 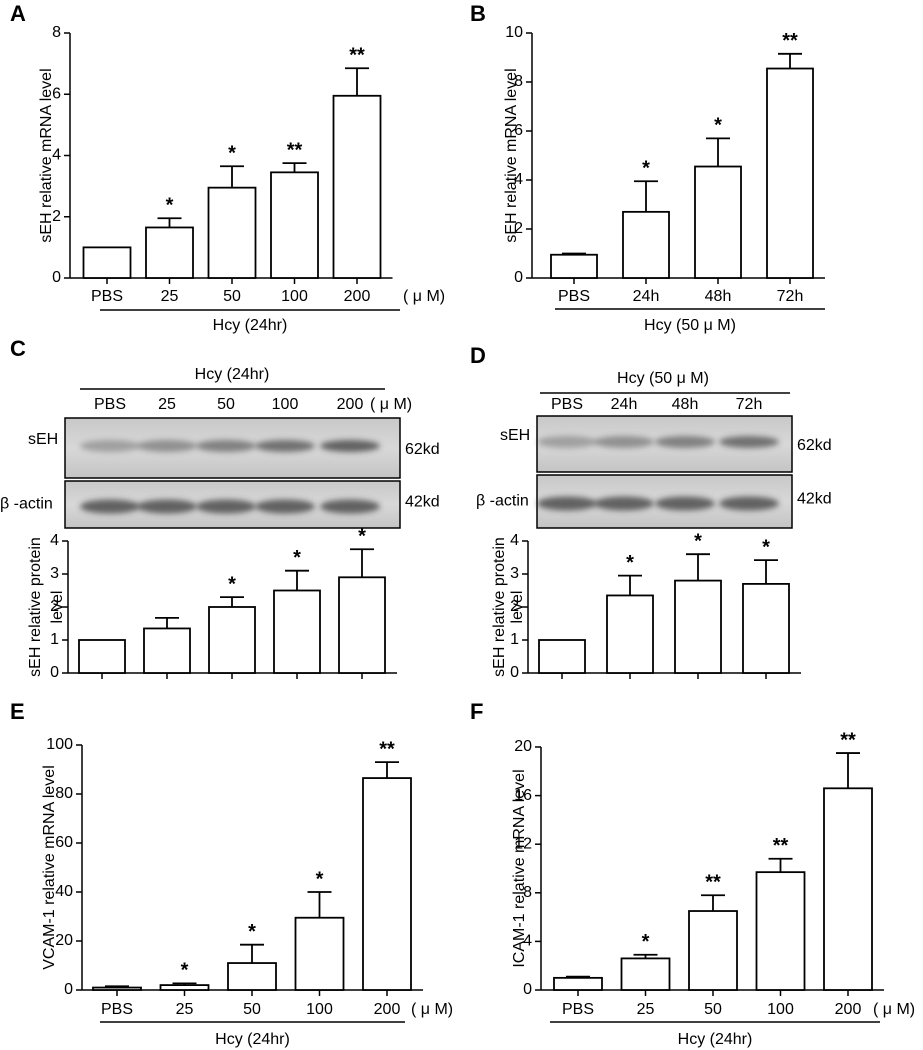 What do you see at coordinates (54, 639) in the screenshot?
I see `y-tick-label: 1` at bounding box center [54, 639].